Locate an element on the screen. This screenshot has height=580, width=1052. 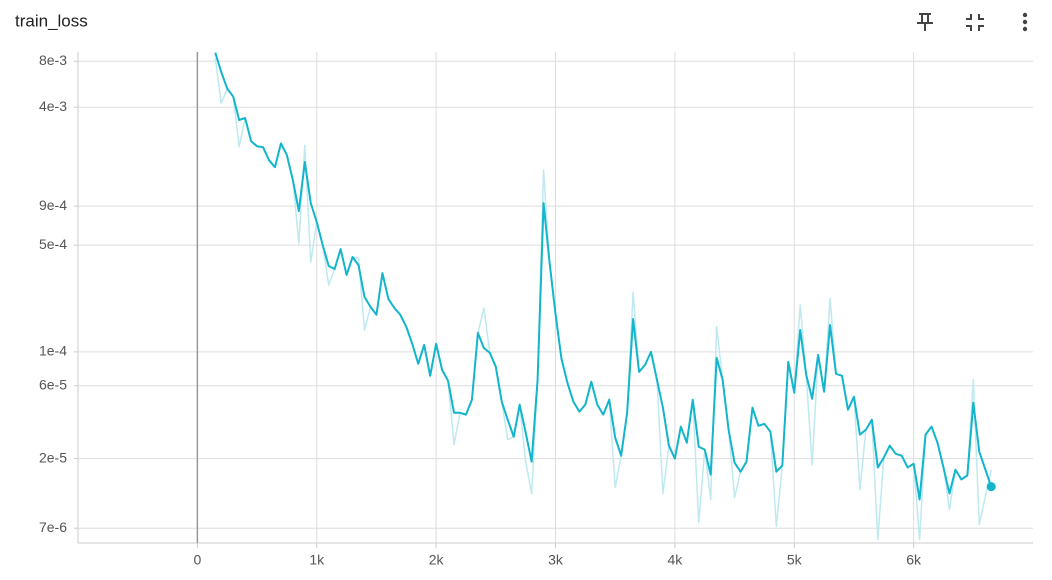
pin-button is located at coordinates (925, 22).